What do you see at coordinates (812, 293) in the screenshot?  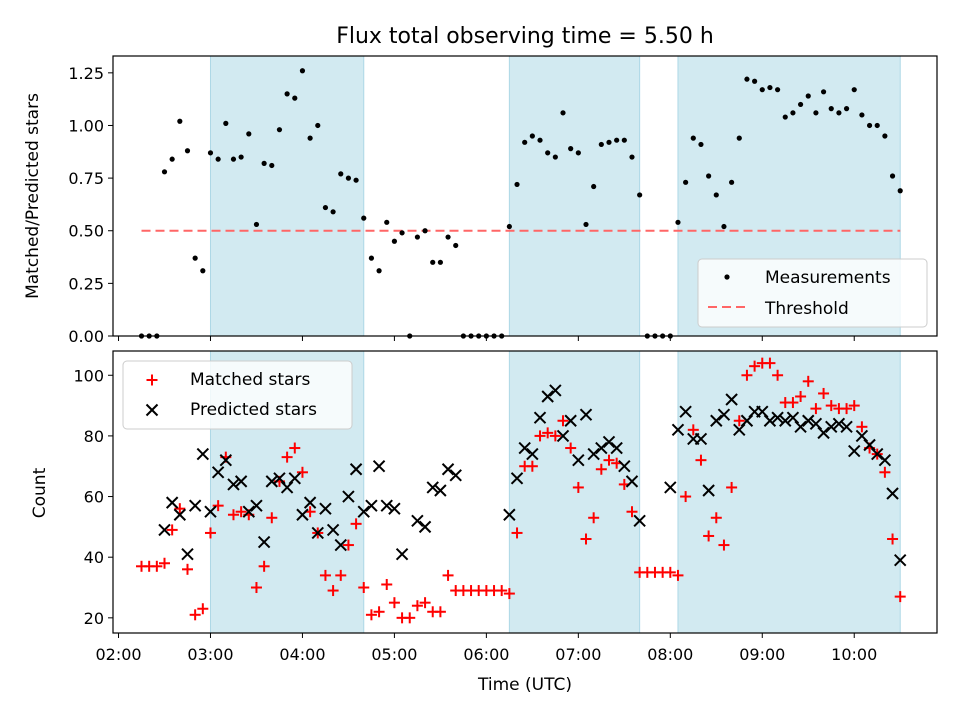 I see `top-legend: Measurements Threshold` at bounding box center [812, 293].